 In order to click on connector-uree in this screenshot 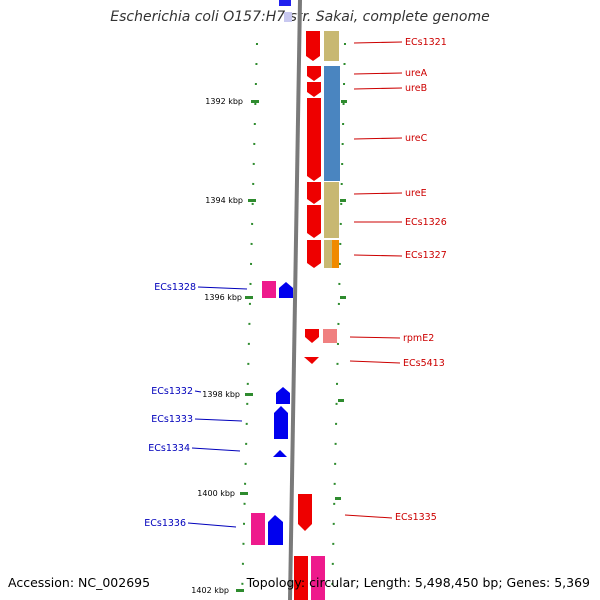, I will do `click(378, 193)`.